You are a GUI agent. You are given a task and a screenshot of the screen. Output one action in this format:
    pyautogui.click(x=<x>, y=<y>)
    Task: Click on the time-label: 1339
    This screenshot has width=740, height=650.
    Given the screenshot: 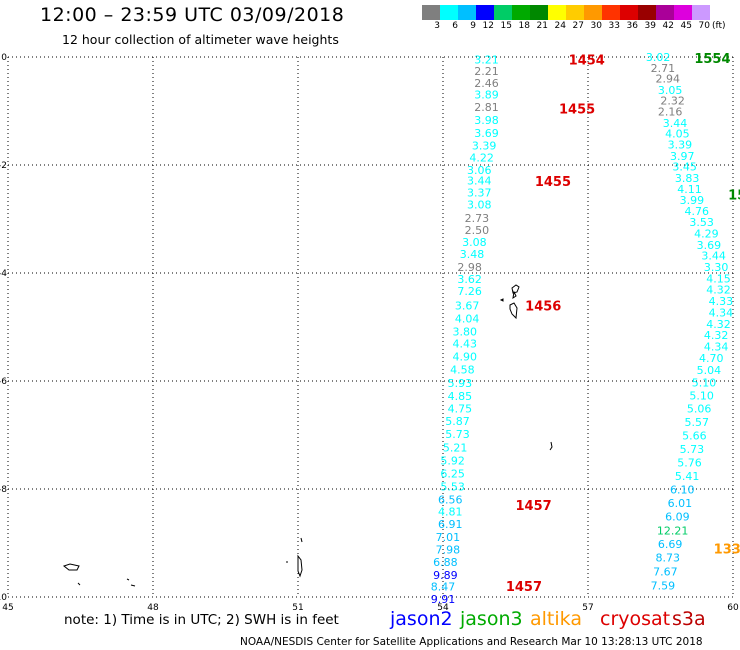 What is the action you would take?
    pyautogui.click(x=727, y=549)
    